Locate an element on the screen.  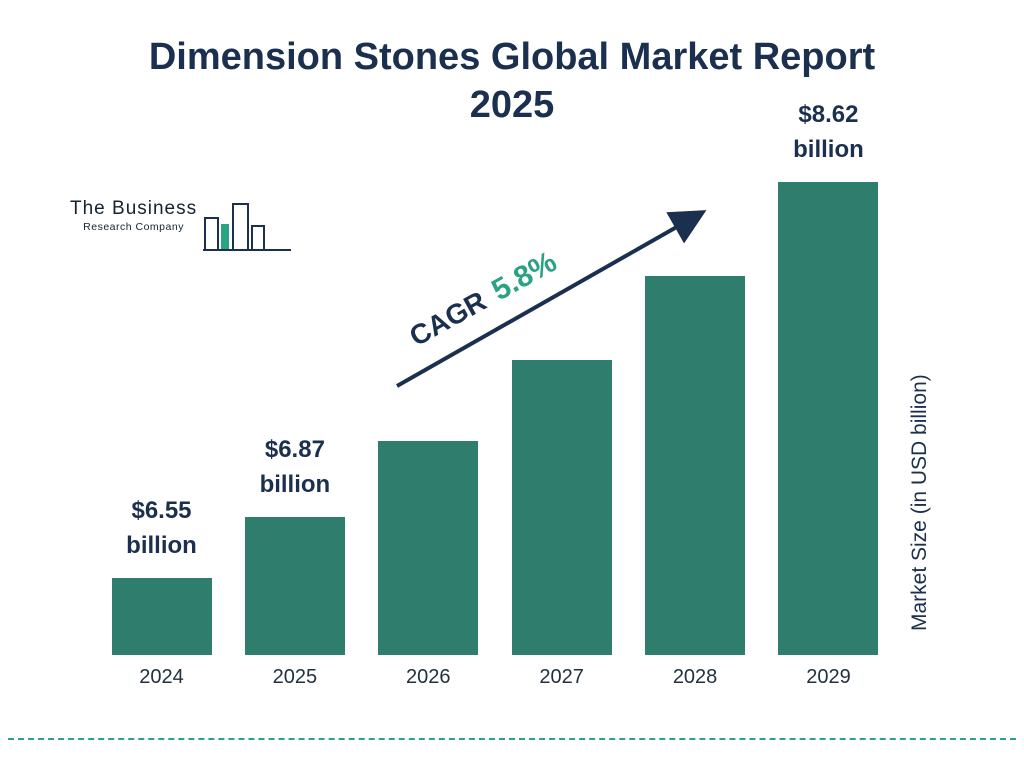
bar-2024 is located at coordinates (161, 616).